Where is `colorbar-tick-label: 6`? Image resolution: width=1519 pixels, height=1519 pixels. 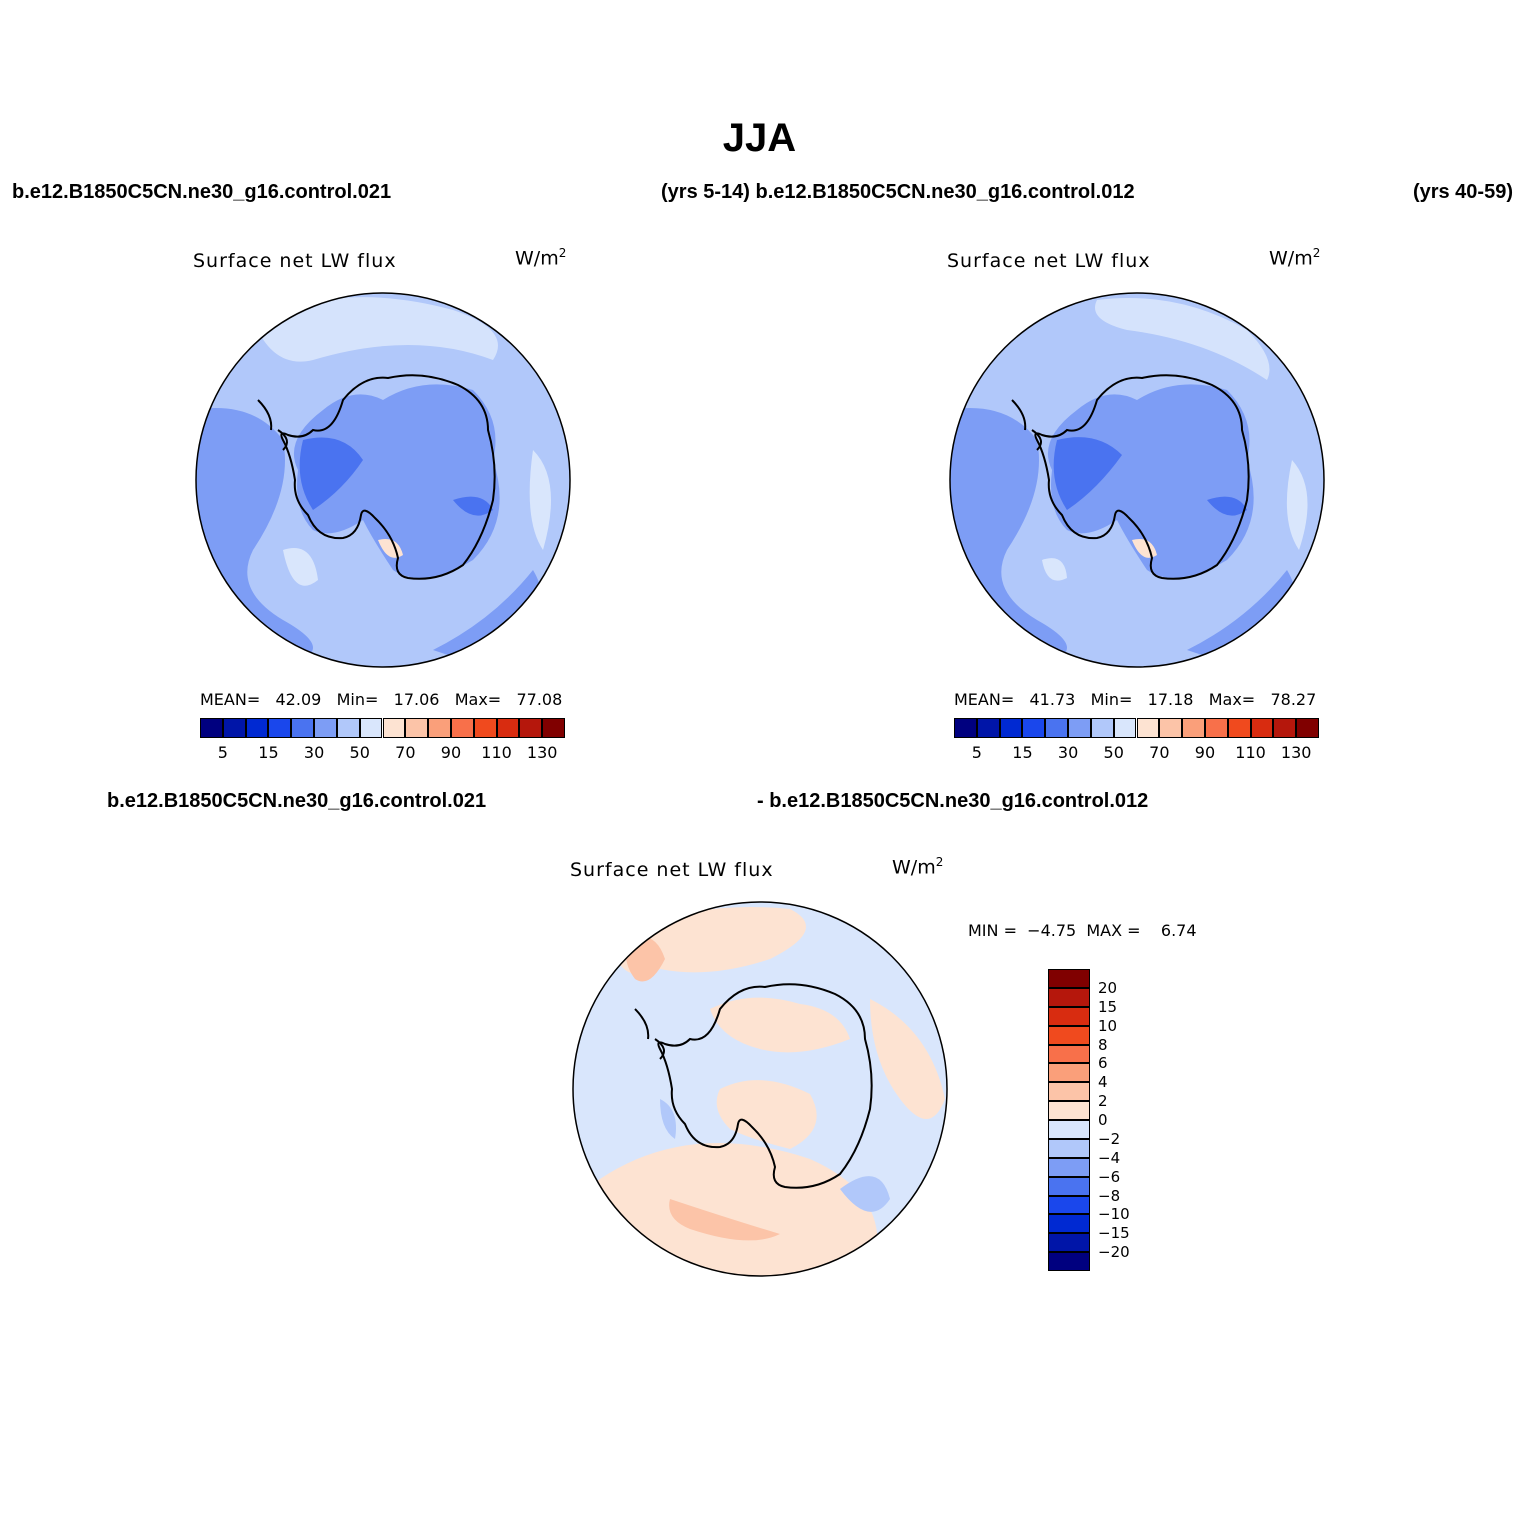 colorbar-tick-label: 6 is located at coordinates (1103, 1063).